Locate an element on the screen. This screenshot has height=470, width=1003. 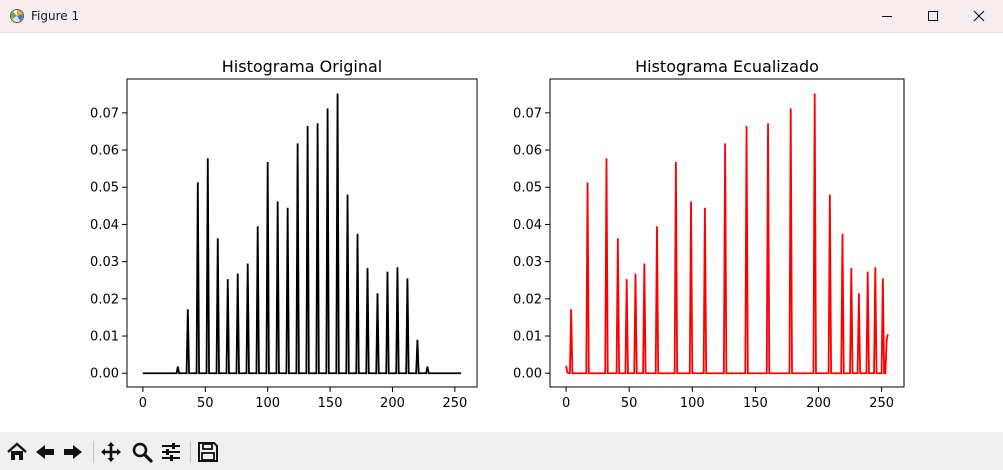
window-title: Figure 1 is located at coordinates (55, 16).